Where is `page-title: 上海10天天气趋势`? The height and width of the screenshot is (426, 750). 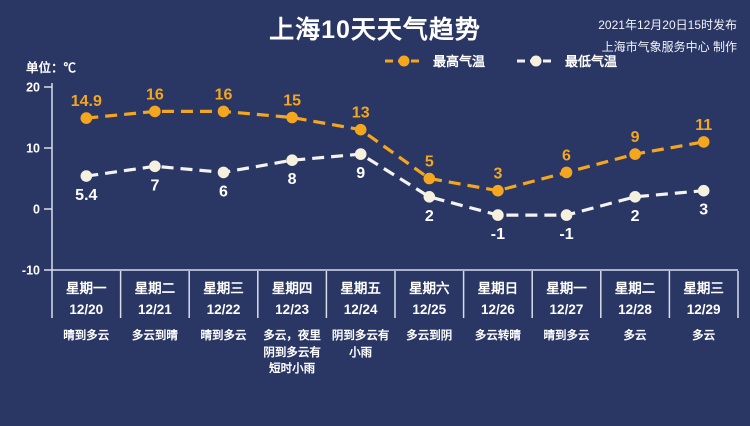
page-title: 上海10天天气趋势 is located at coordinates (375, 30).